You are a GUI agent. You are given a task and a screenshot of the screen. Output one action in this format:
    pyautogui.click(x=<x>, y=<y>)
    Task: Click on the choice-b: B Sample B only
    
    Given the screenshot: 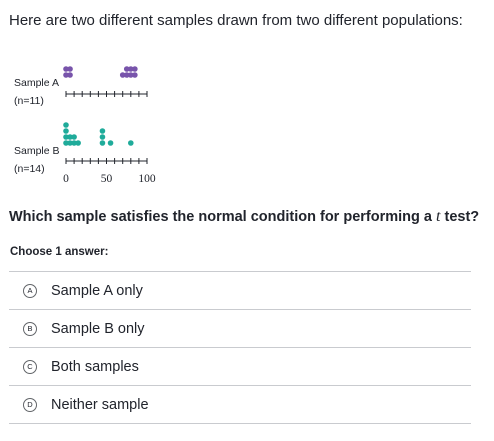 What is the action you would take?
    pyautogui.click(x=240, y=329)
    